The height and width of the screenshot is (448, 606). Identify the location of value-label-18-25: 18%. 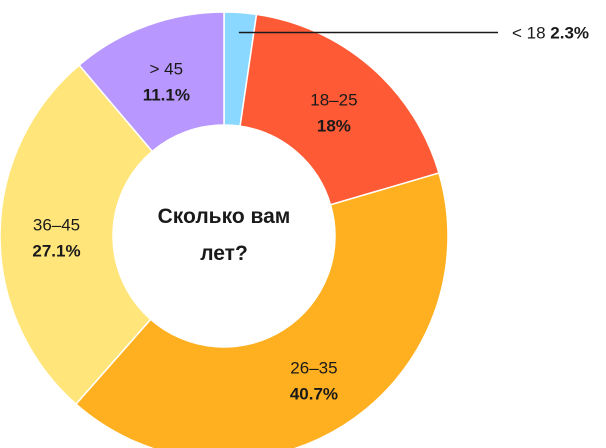
(334, 126).